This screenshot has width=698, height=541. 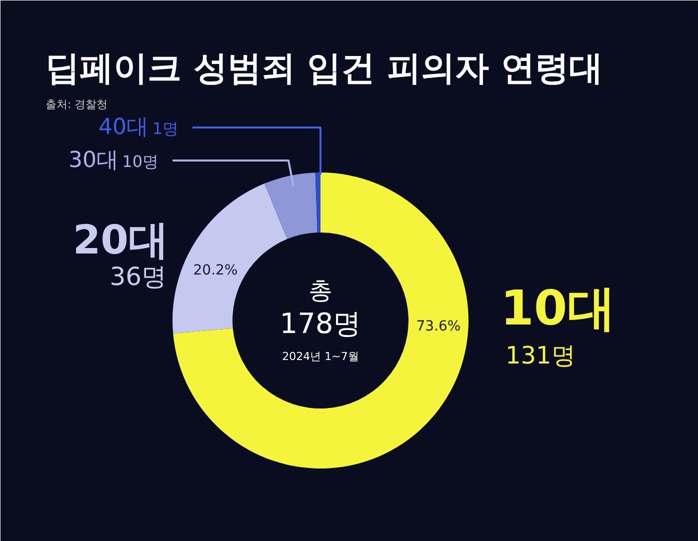 What do you see at coordinates (320, 356) in the screenshot?
I see `text: 2024년 1~7월` at bounding box center [320, 356].